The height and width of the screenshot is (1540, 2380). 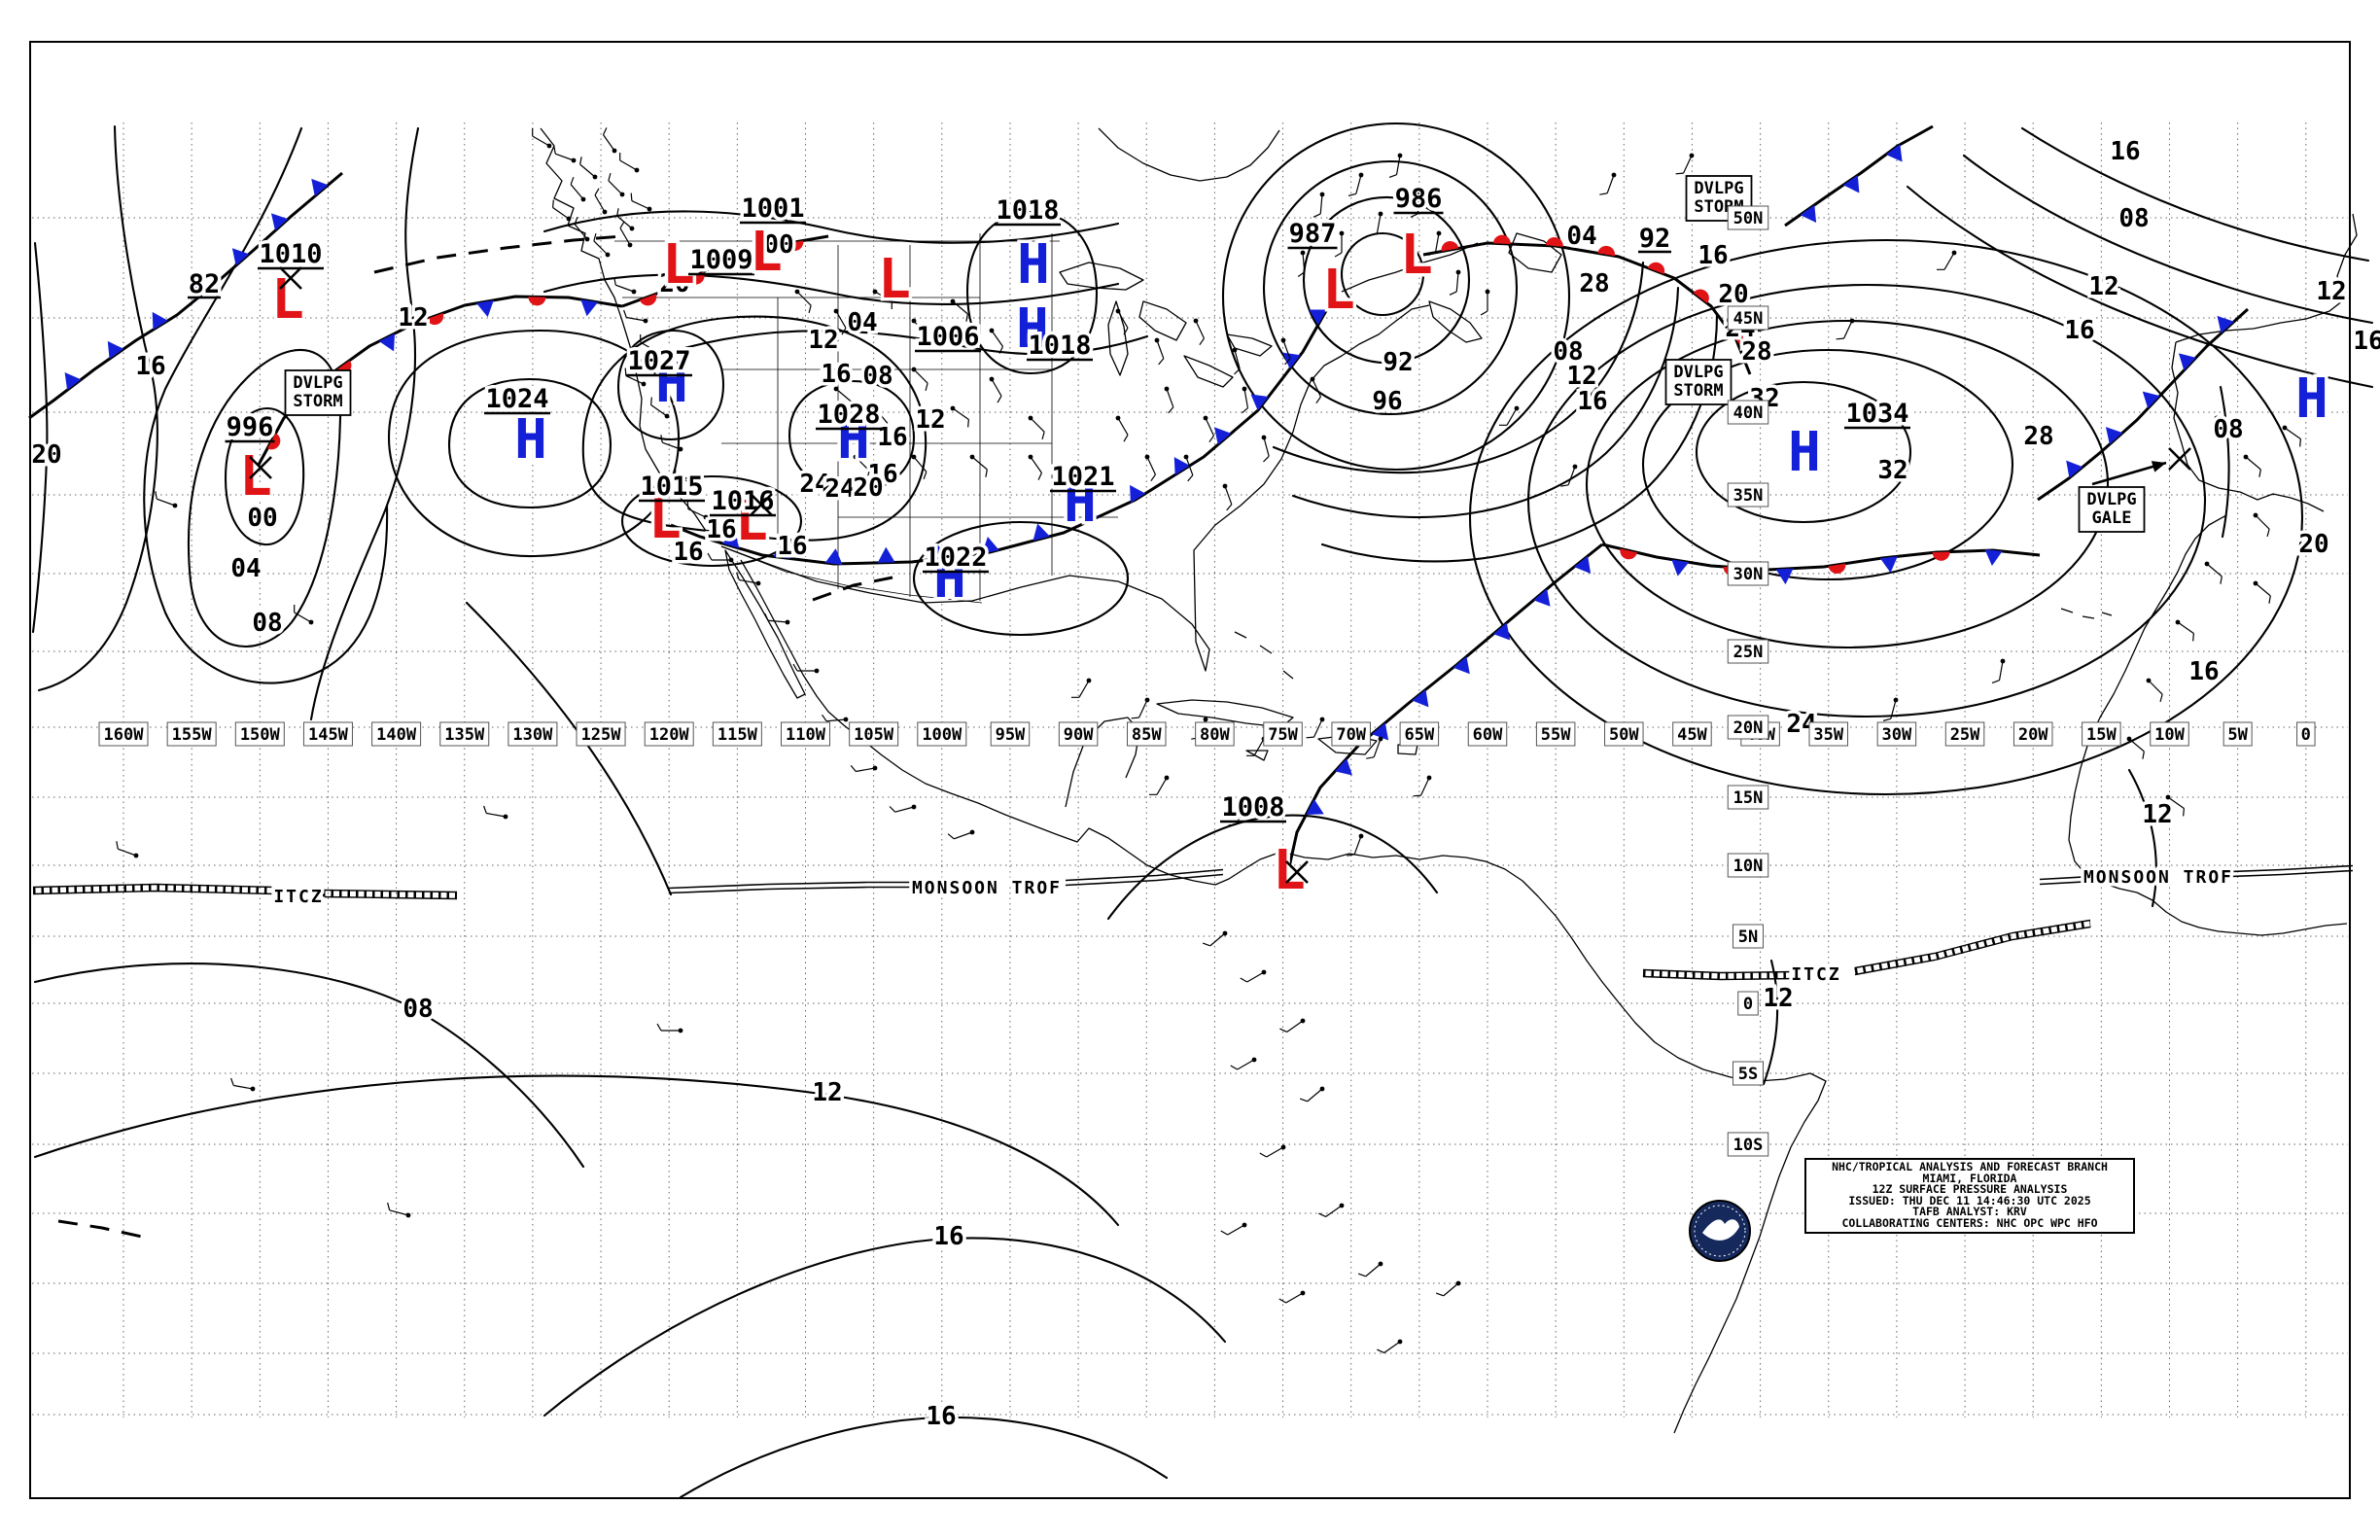 What do you see at coordinates (1059, 346) in the screenshot?
I see `high-center-value: 1018` at bounding box center [1059, 346].